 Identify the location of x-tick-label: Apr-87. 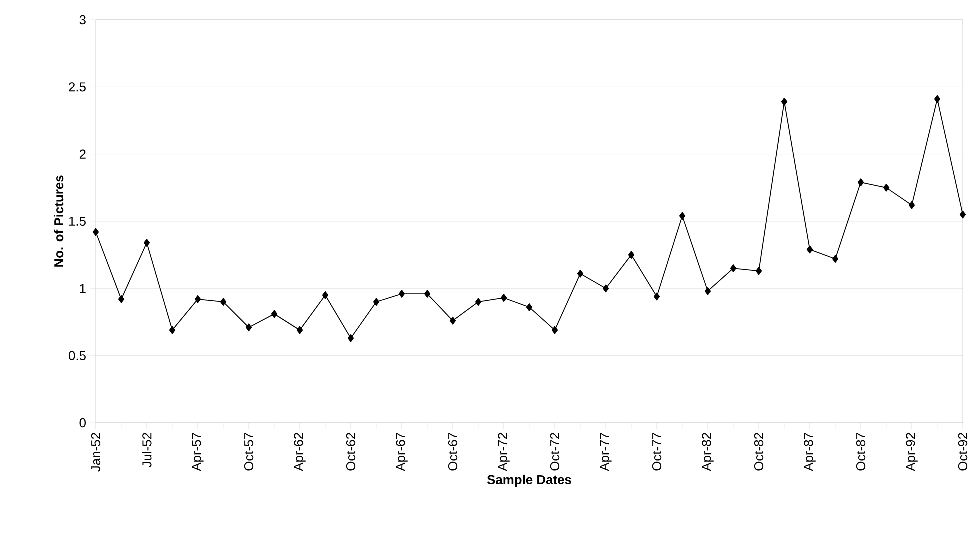
(810, 452).